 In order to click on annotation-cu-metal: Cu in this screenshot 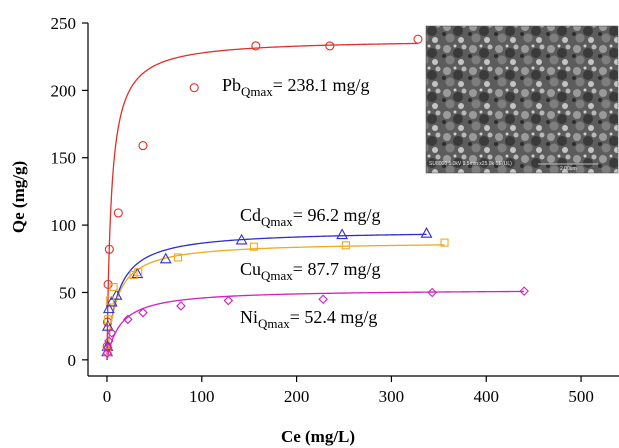, I will do `click(250, 269)`.